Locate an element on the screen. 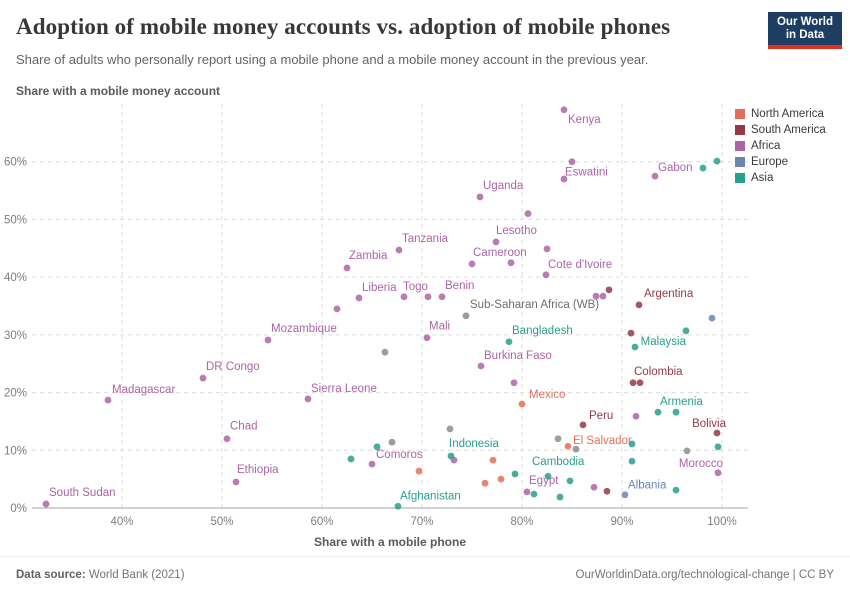  point-label: Togo is located at coordinates (415, 287).